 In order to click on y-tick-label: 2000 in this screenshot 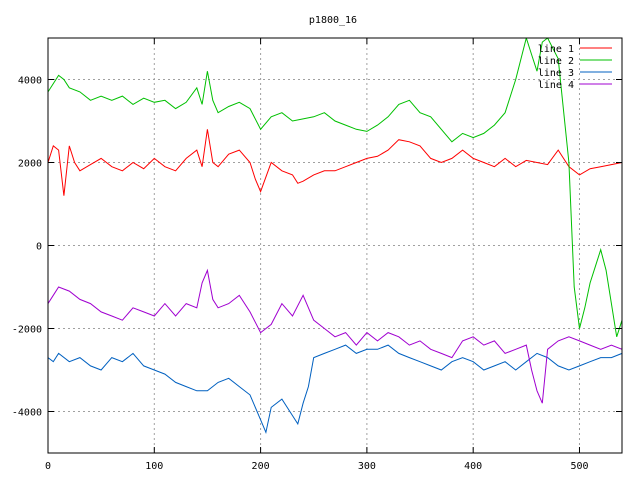, I will do `click(30, 164)`.